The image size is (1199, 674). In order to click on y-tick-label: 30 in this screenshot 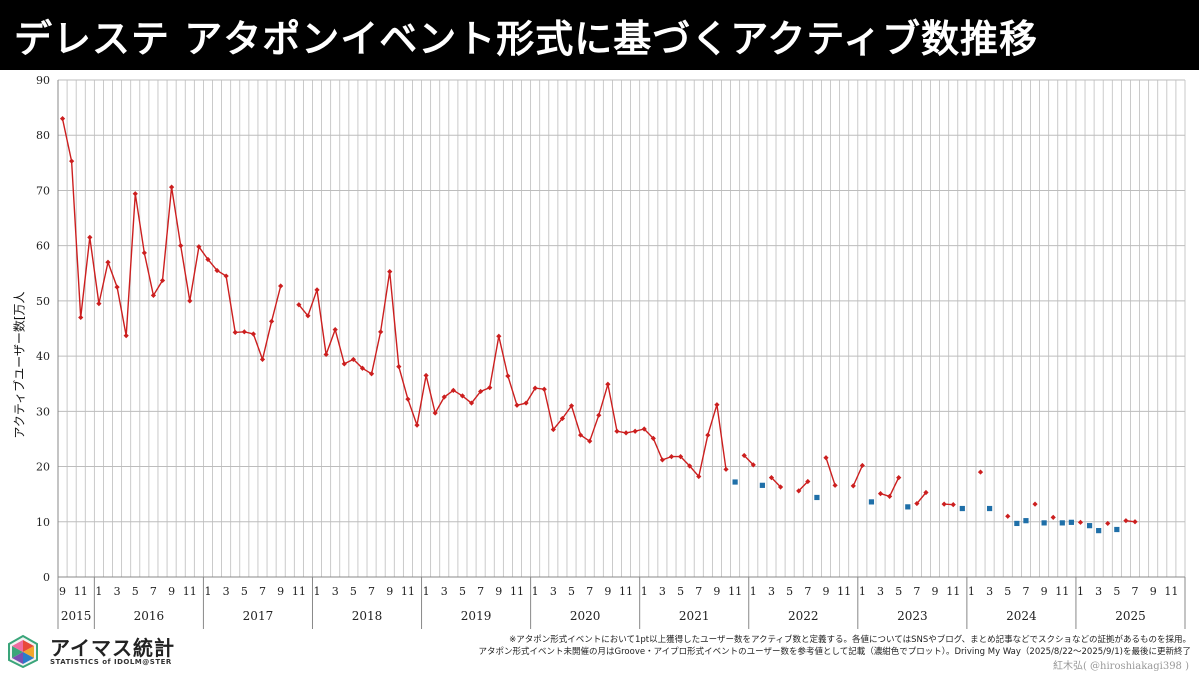, I will do `click(43, 411)`.